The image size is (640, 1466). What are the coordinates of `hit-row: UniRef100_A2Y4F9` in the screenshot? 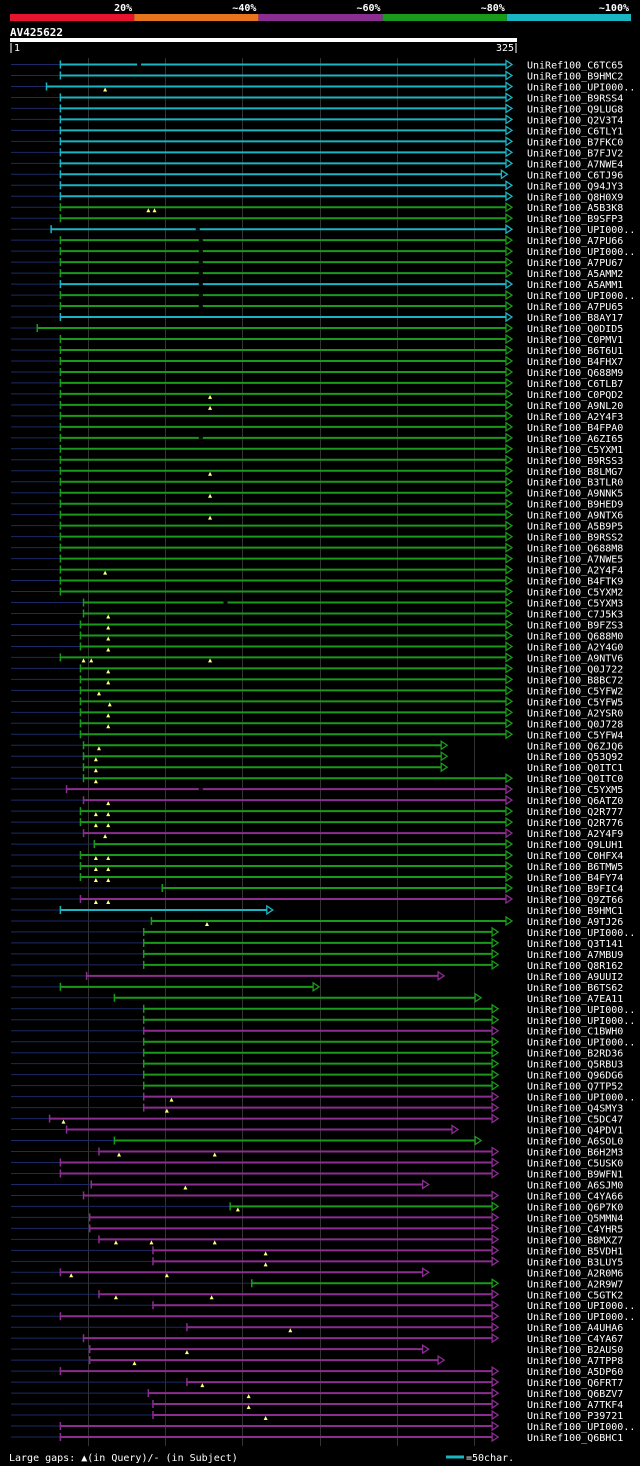 It's located at (317, 833).